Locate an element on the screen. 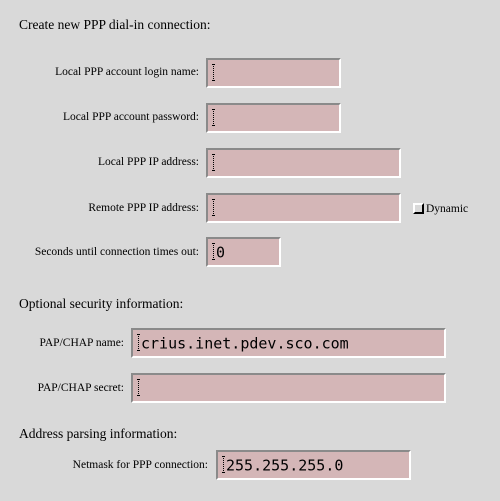 The image size is (500, 501). netmask-label: Netmask for PPP connection: is located at coordinates (140, 465).